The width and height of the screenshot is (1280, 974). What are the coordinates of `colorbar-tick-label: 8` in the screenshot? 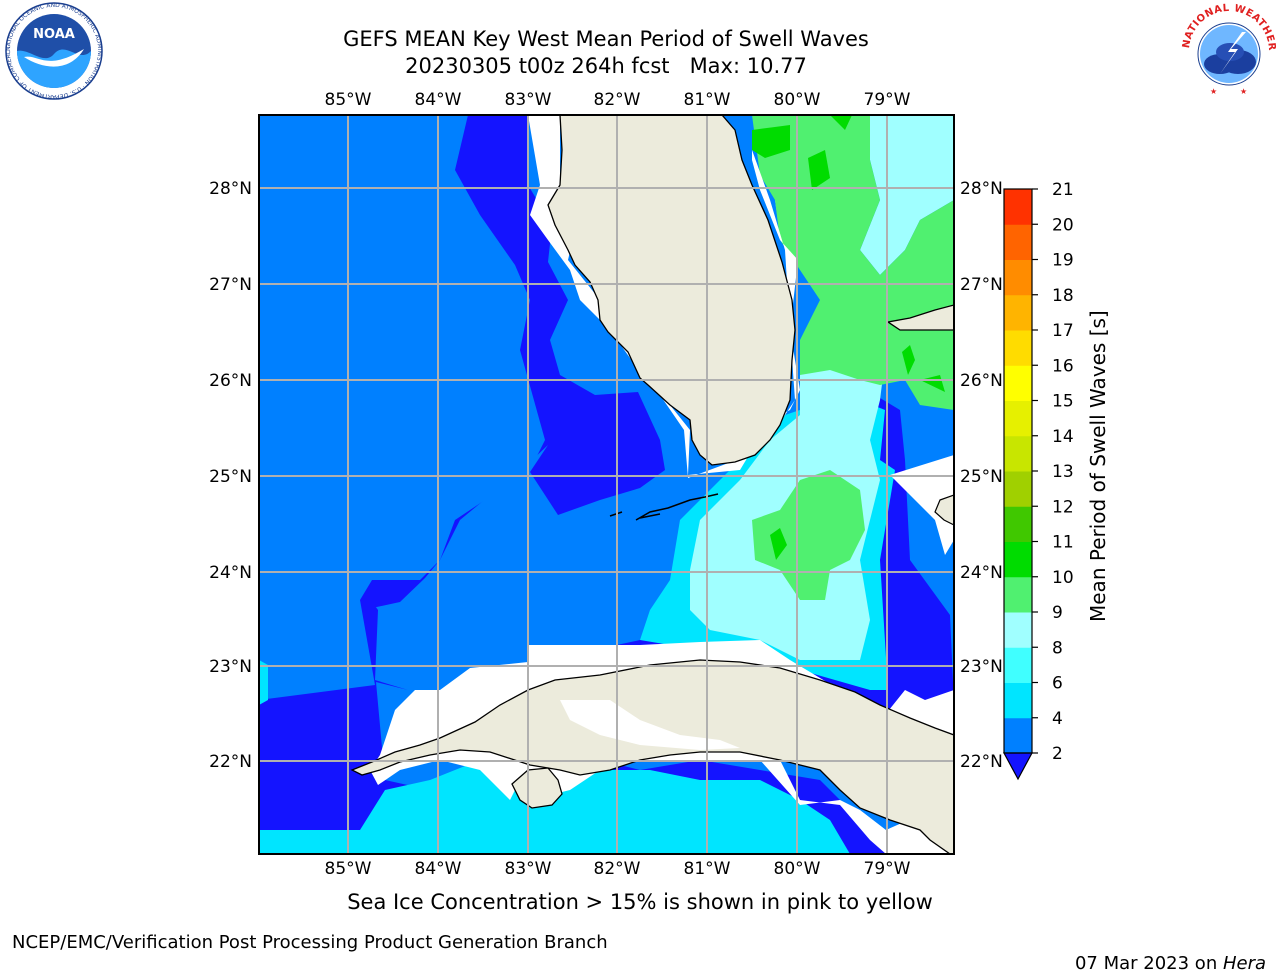 It's located at (1057, 648).